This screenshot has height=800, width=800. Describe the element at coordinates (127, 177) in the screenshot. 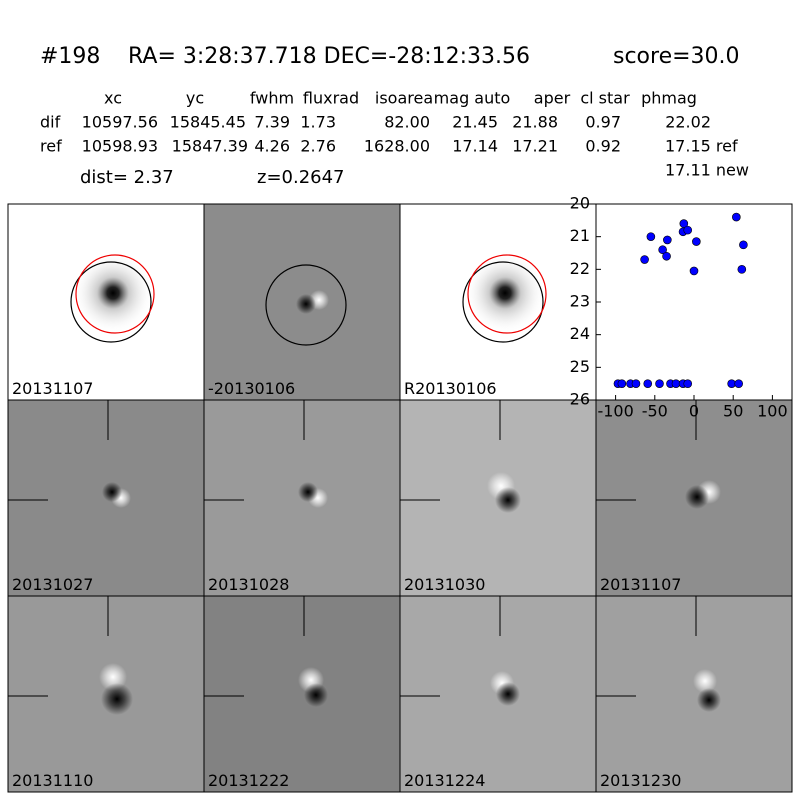

I see `dist: dist= 2.37` at that location.